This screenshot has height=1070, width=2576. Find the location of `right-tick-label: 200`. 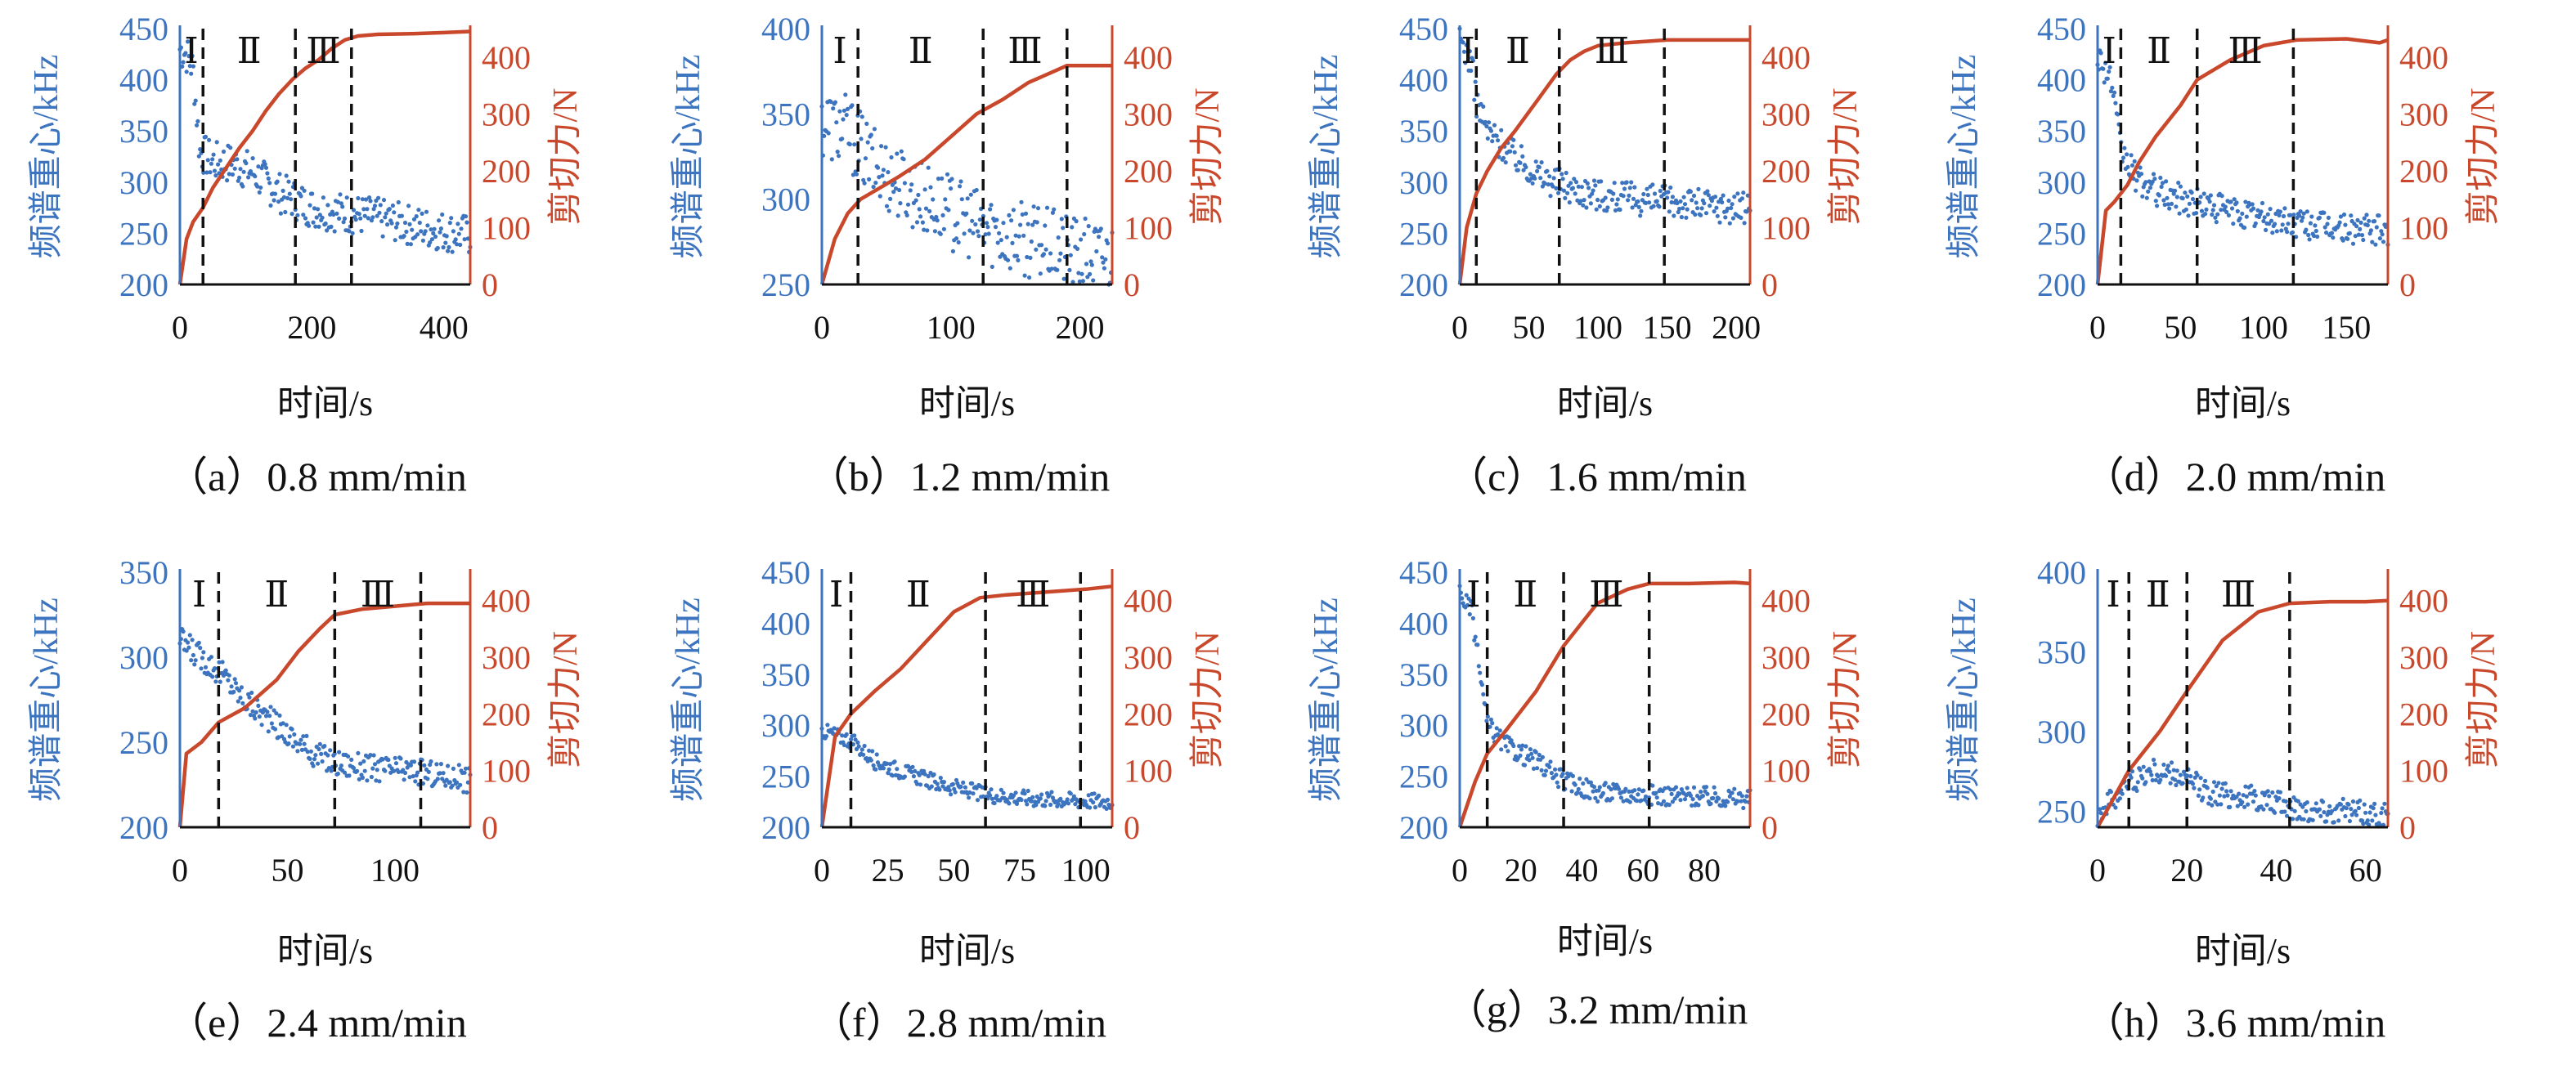

right-tick-label: 200 is located at coordinates (1148, 171).